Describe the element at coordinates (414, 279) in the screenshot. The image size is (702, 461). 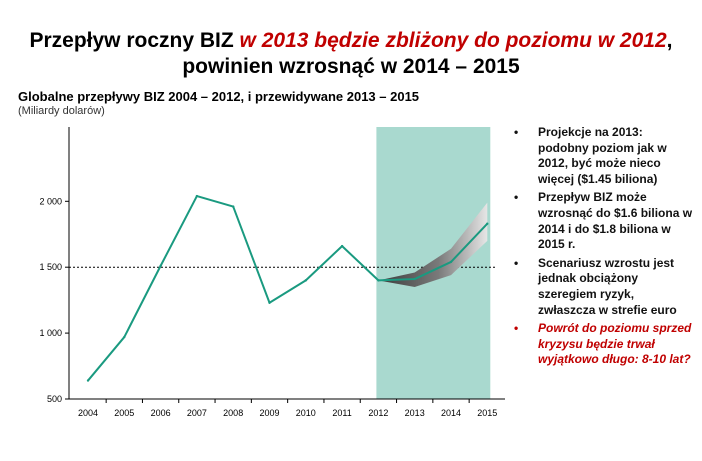
I see `data-point-2013` at that location.